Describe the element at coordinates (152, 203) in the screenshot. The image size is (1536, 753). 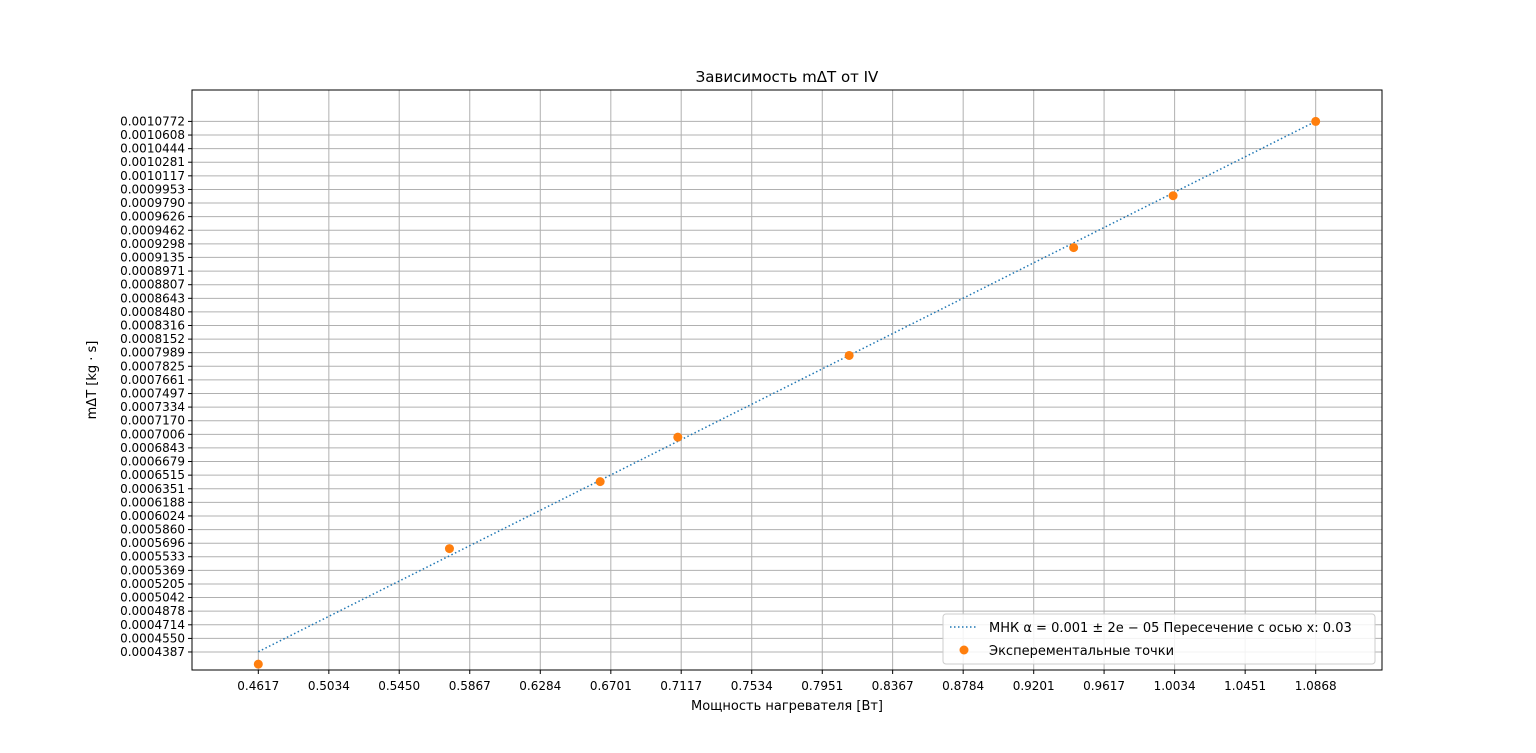
I see `y-tick-label: 0.0009790` at that location.